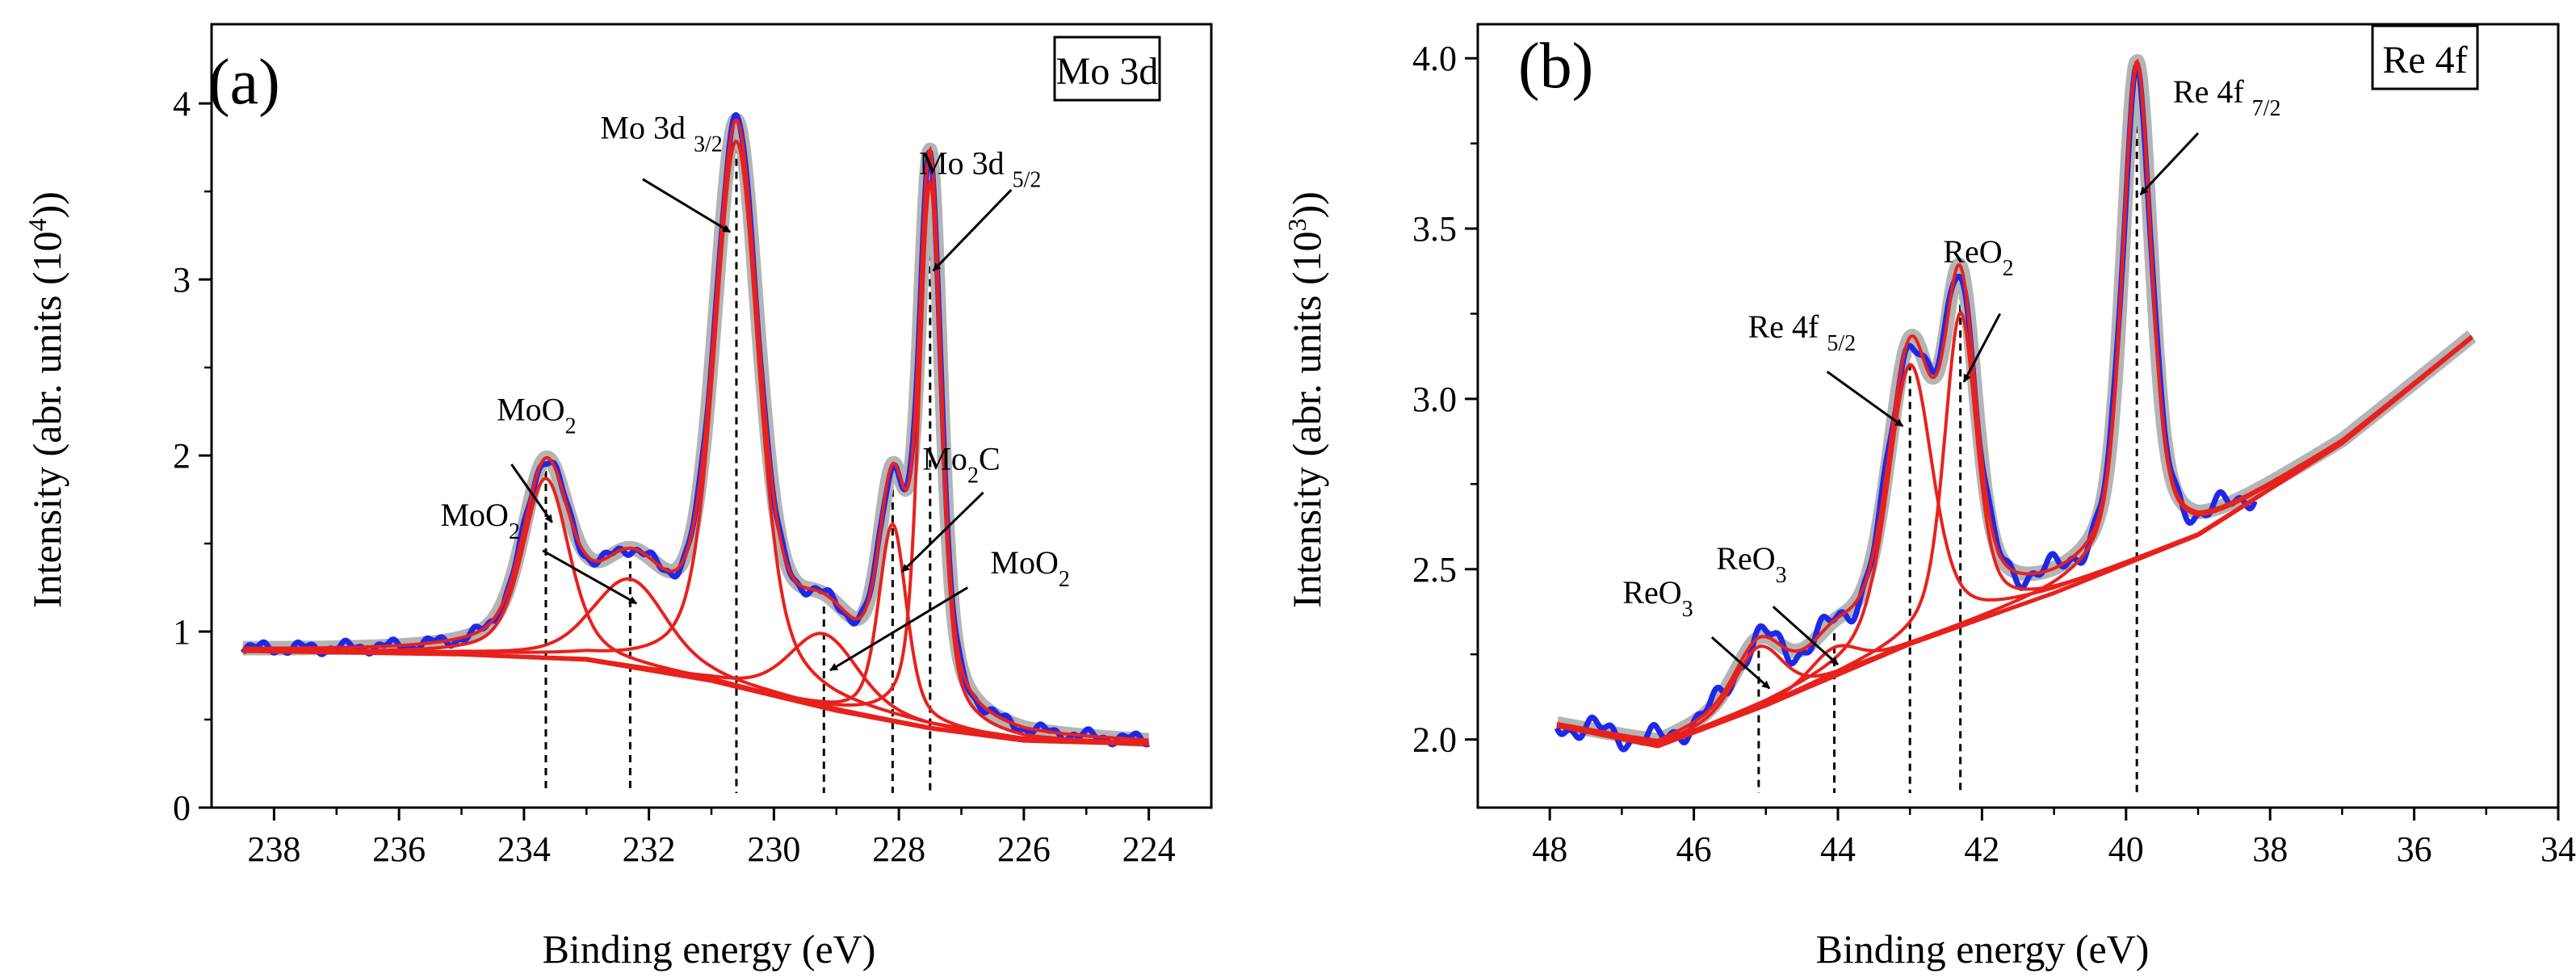  Describe the element at coordinates (1983, 949) in the screenshot. I see `panel-b-x-axis-label: Binding energy (eV)` at that location.